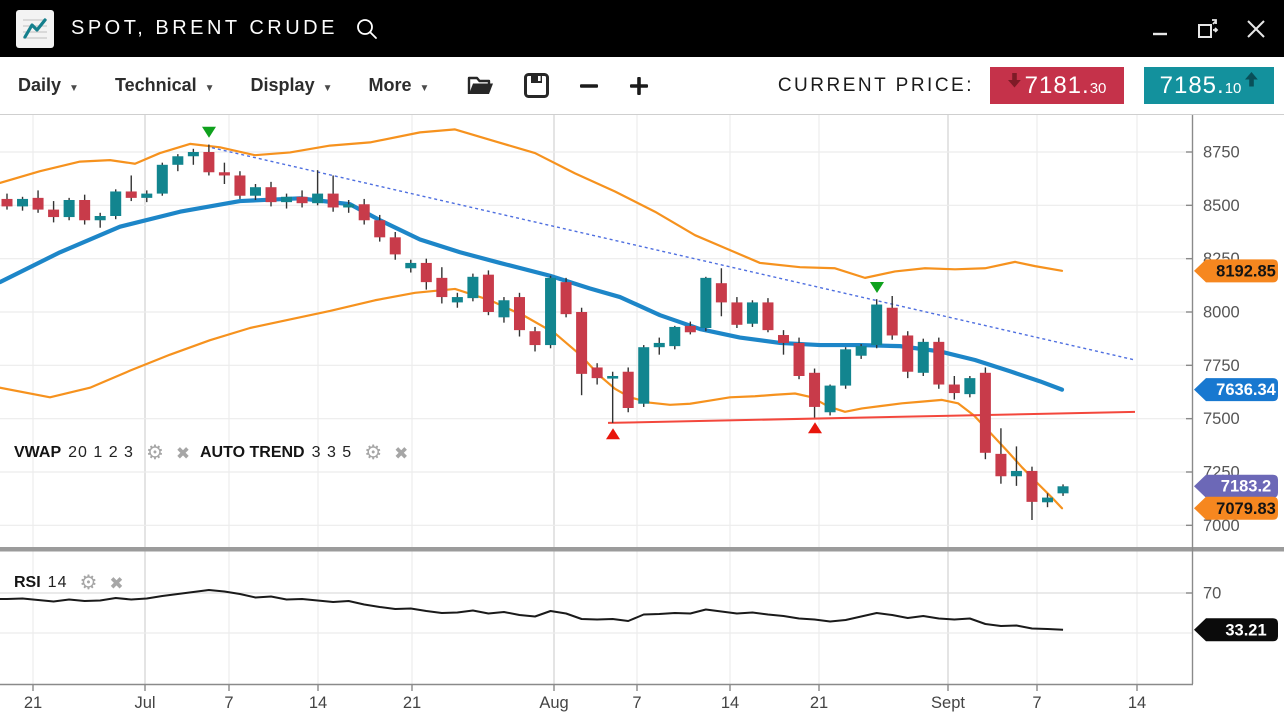 This screenshot has height=721, width=1284. Describe the element at coordinates (875, 85) in the screenshot. I see `current-price-label: CURRENT PRICE:` at that location.